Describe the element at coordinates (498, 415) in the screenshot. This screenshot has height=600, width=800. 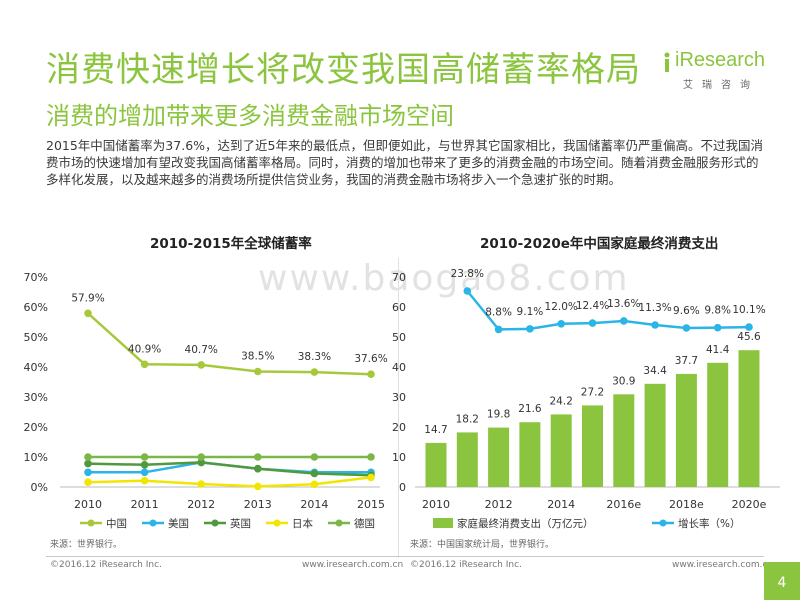
I see `chart2-bar-label: 19.8` at that location.